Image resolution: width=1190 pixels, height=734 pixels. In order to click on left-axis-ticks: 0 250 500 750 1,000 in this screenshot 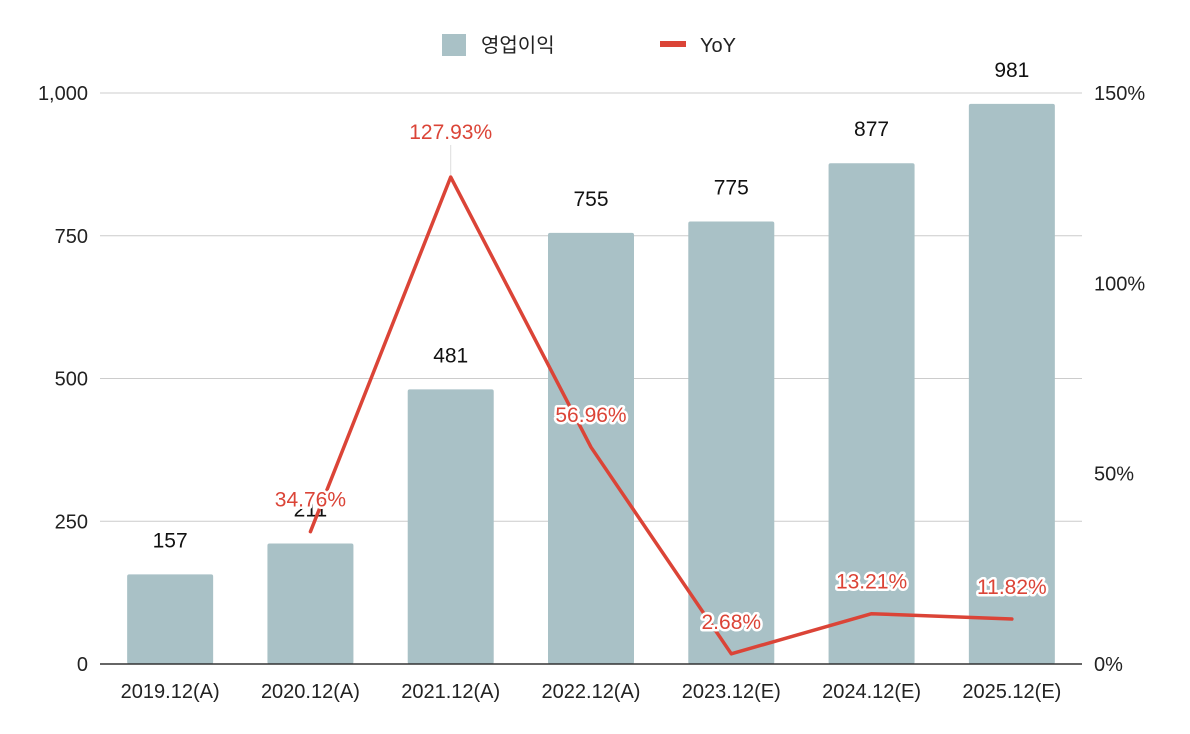, I will do `click(63, 379)`.